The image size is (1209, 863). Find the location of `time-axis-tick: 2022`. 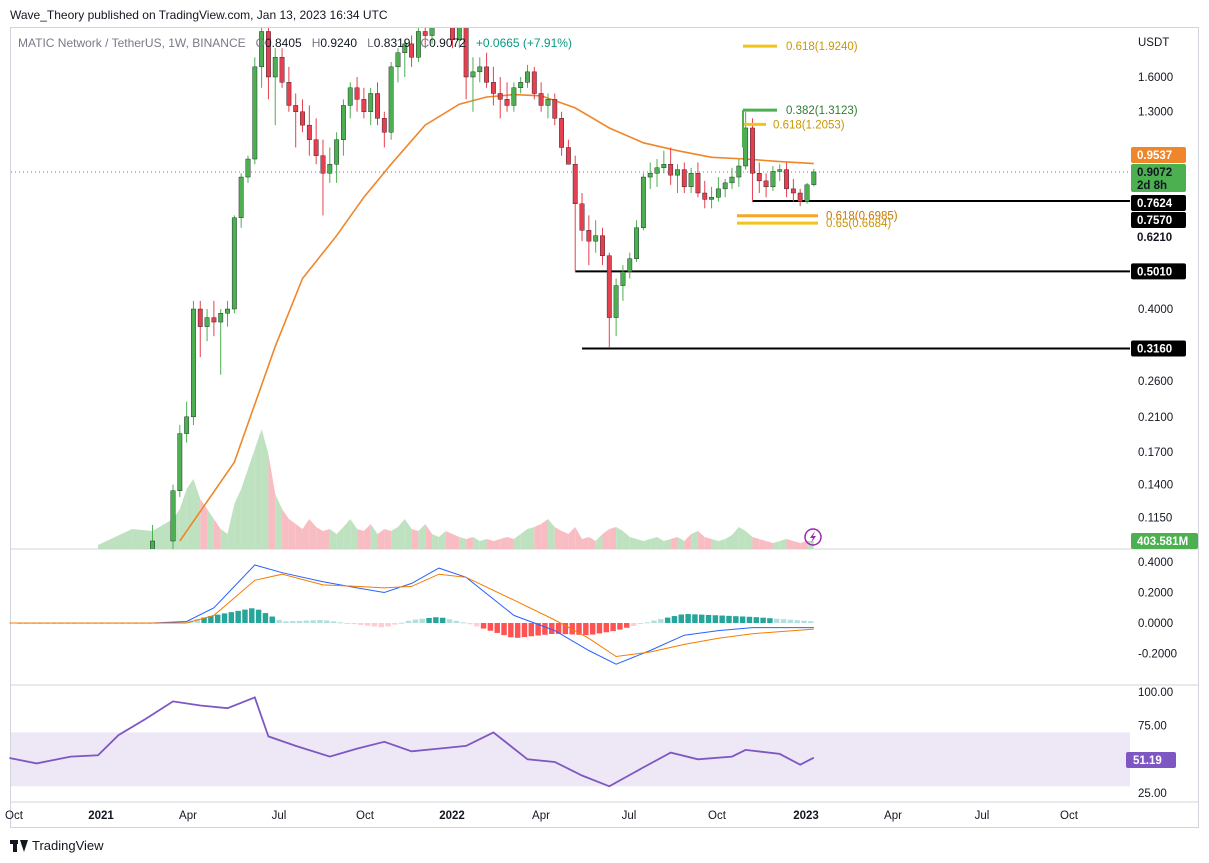

time-axis-tick: 2022 is located at coordinates (452, 816).